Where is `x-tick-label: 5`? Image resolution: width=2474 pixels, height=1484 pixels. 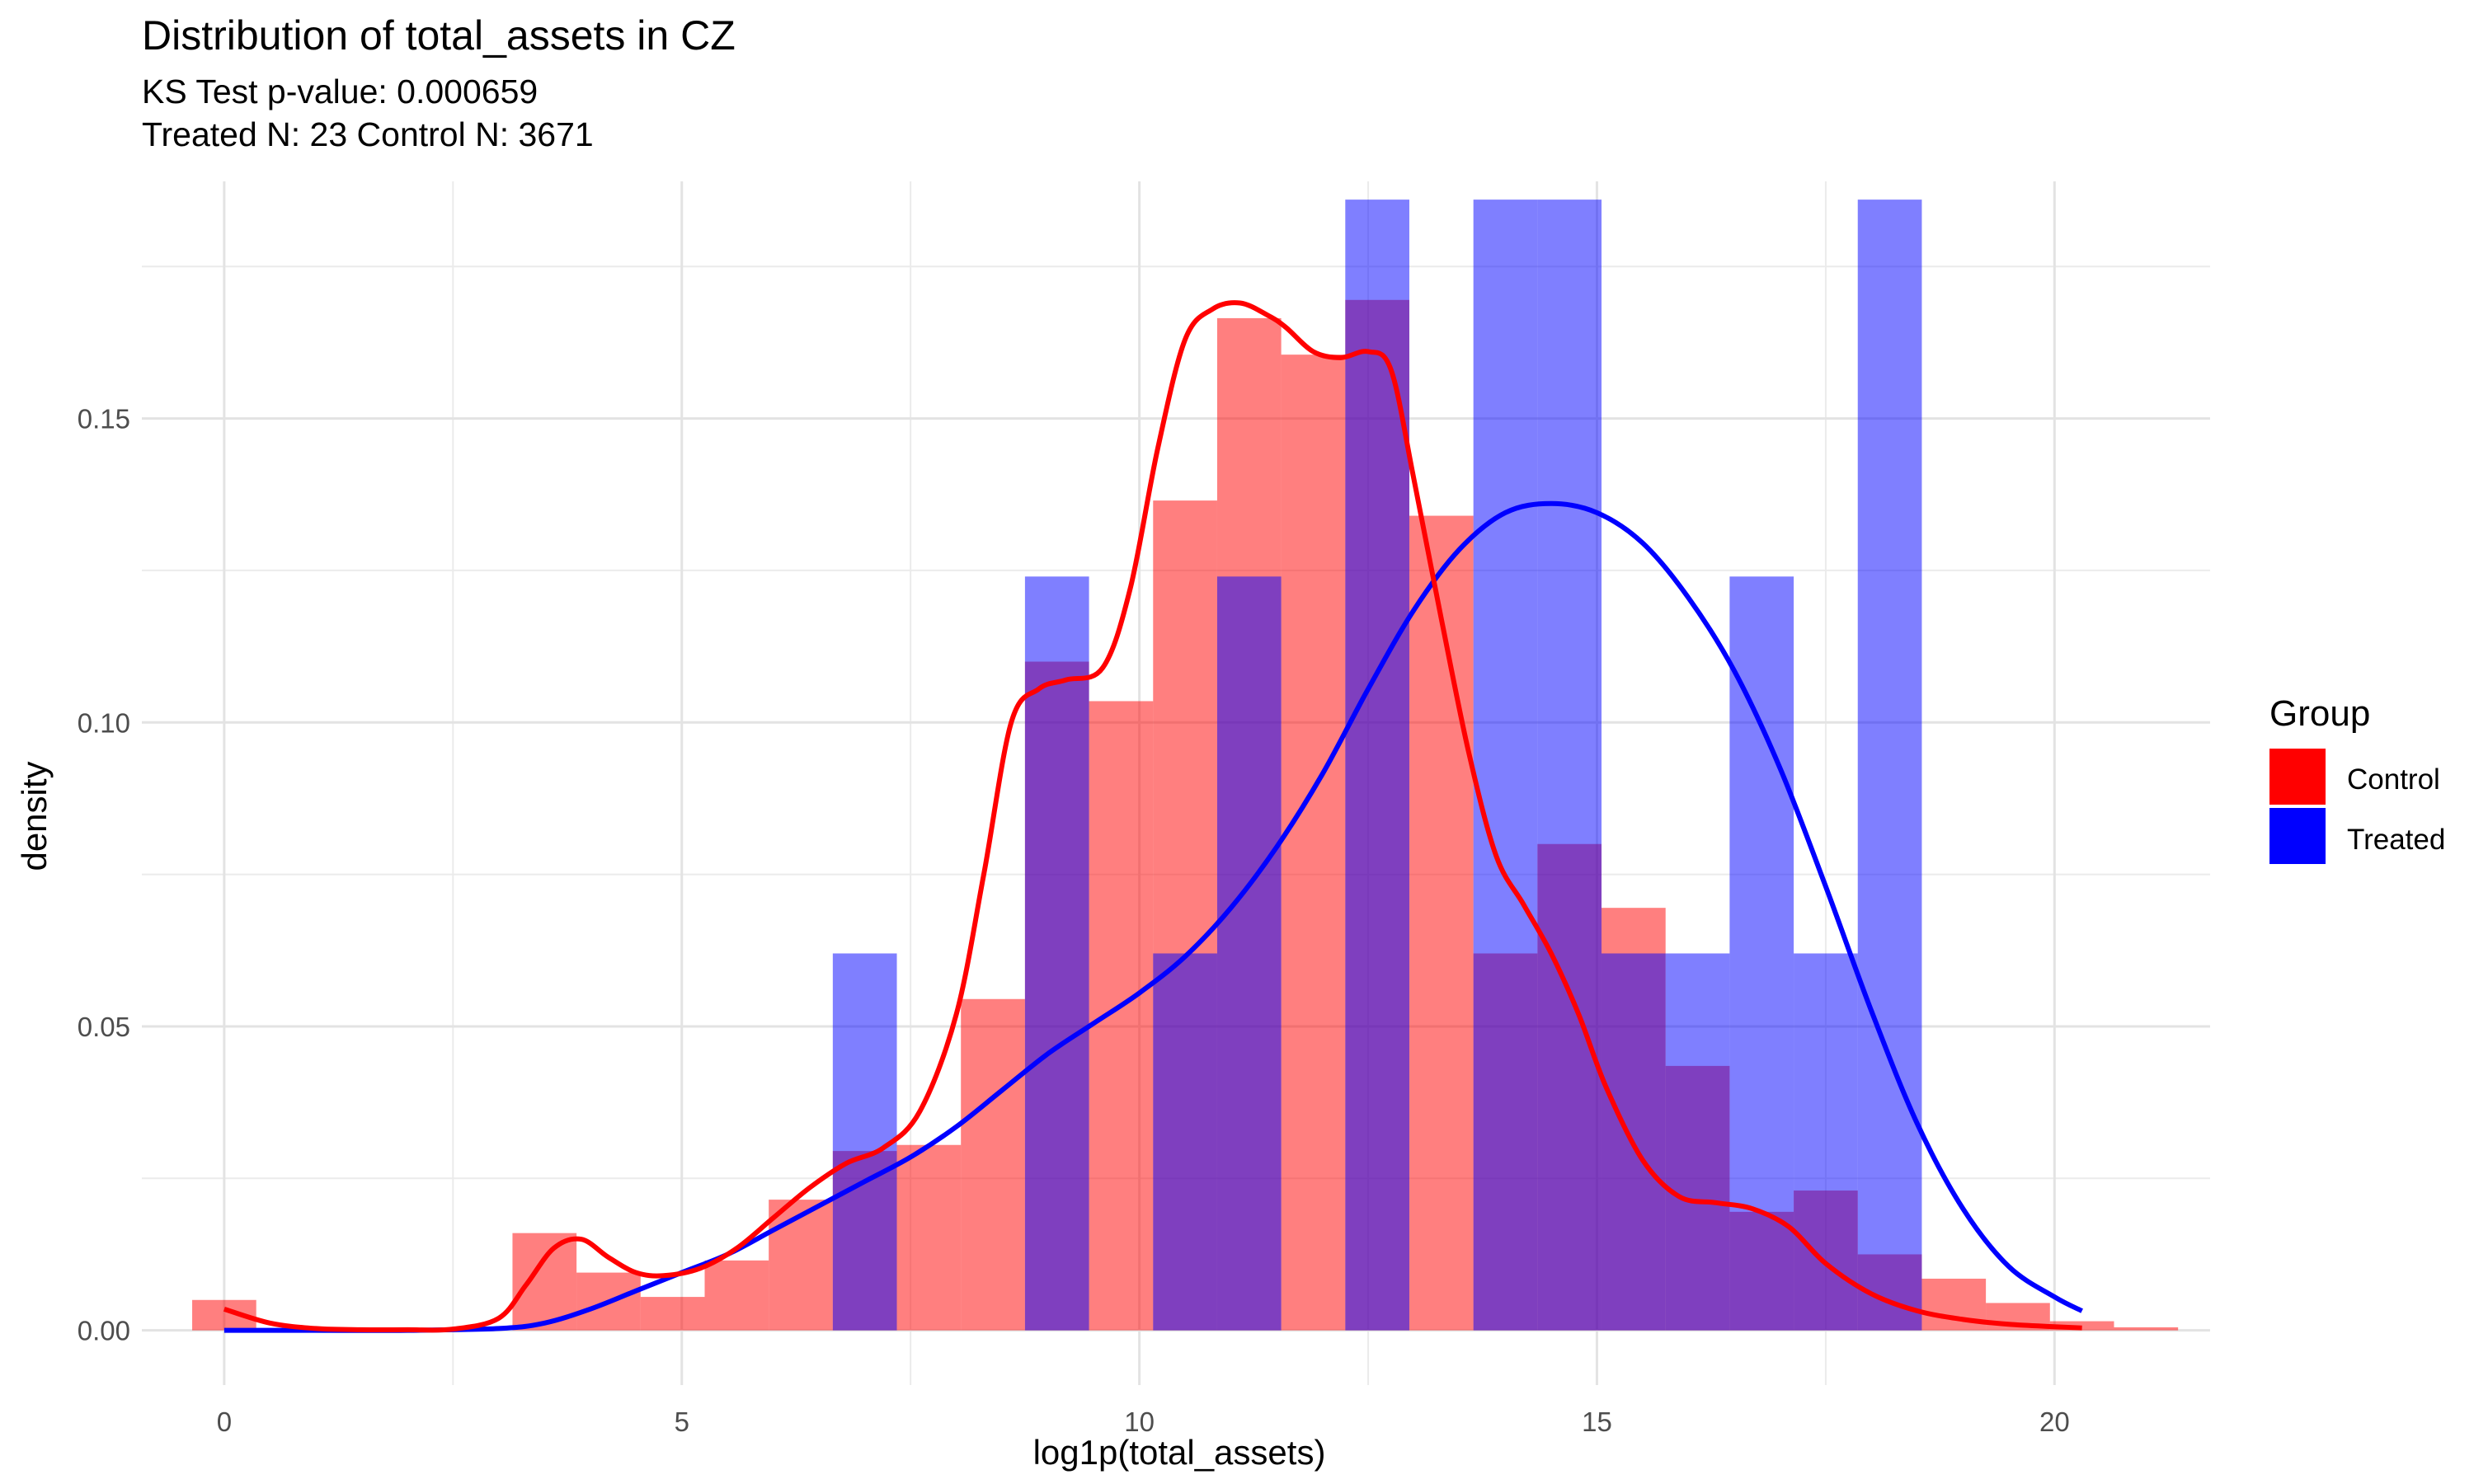 x-tick-label: 5 is located at coordinates (682, 1422).